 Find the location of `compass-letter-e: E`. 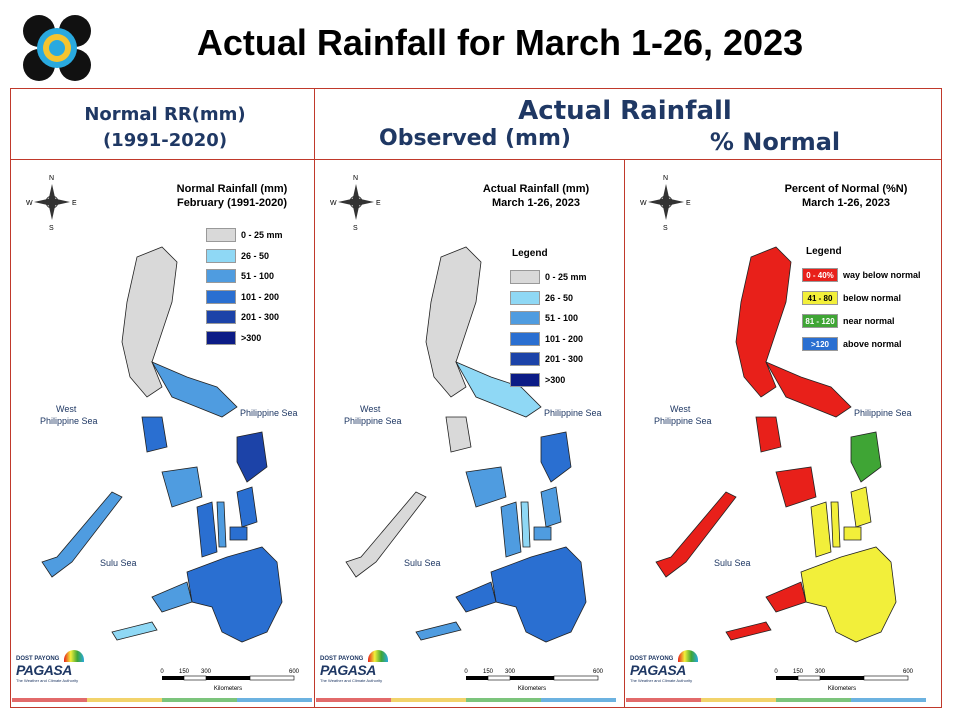

compass-letter-e: E is located at coordinates (688, 203).